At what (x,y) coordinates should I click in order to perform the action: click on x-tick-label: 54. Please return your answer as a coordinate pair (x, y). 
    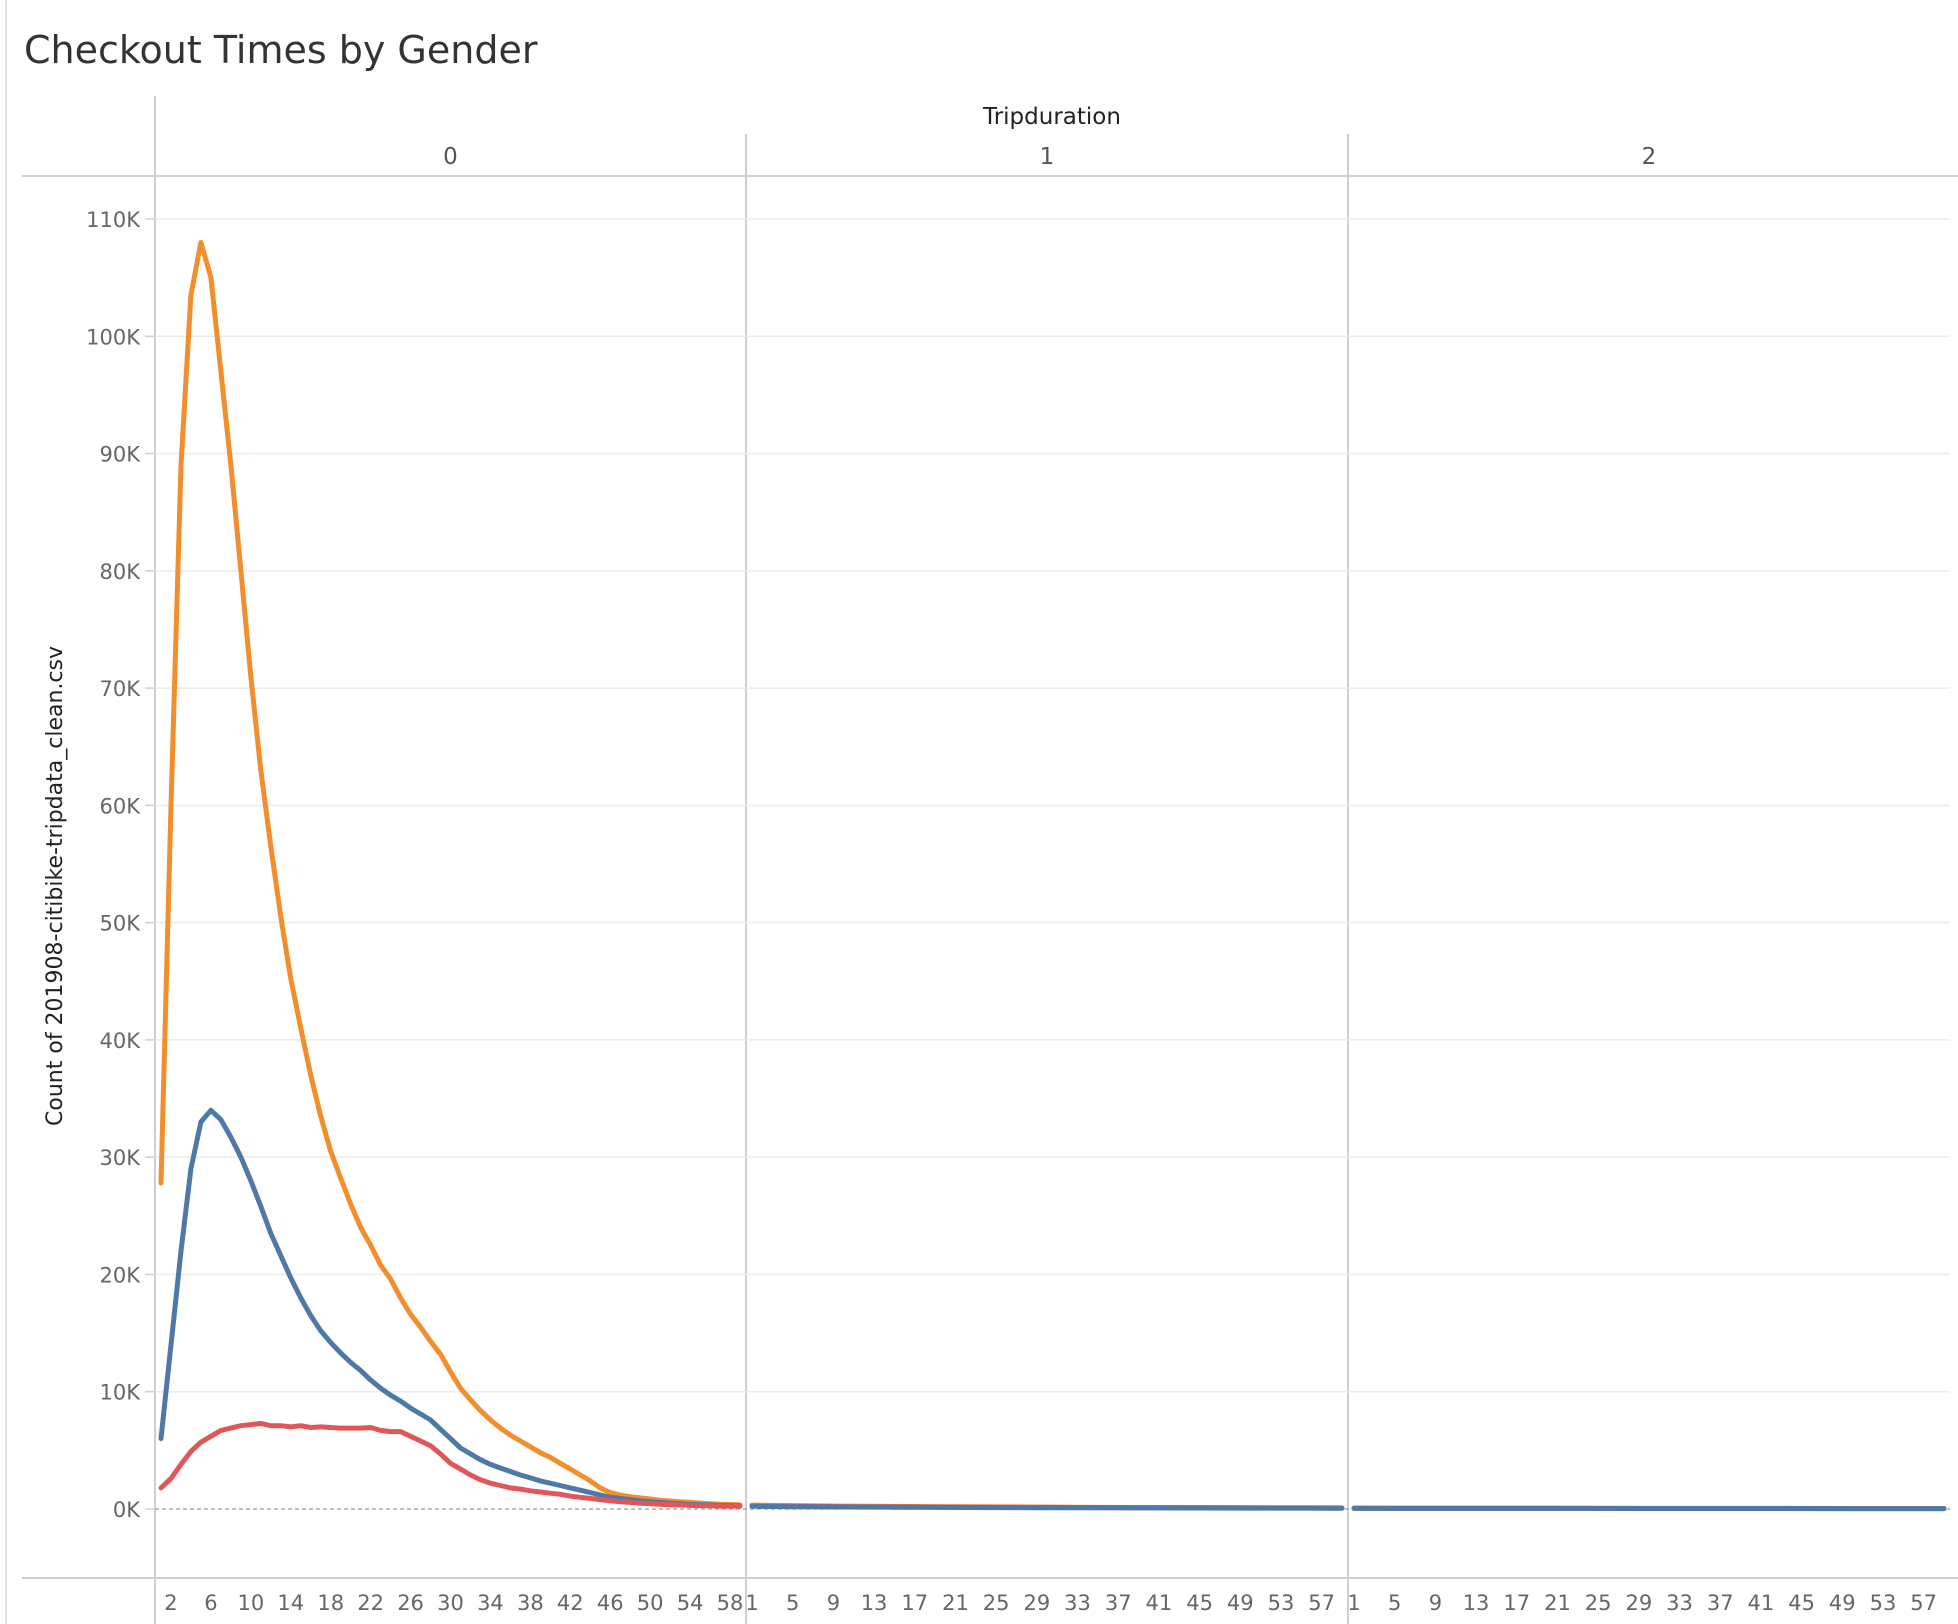
    Looking at the image, I should click on (690, 1603).